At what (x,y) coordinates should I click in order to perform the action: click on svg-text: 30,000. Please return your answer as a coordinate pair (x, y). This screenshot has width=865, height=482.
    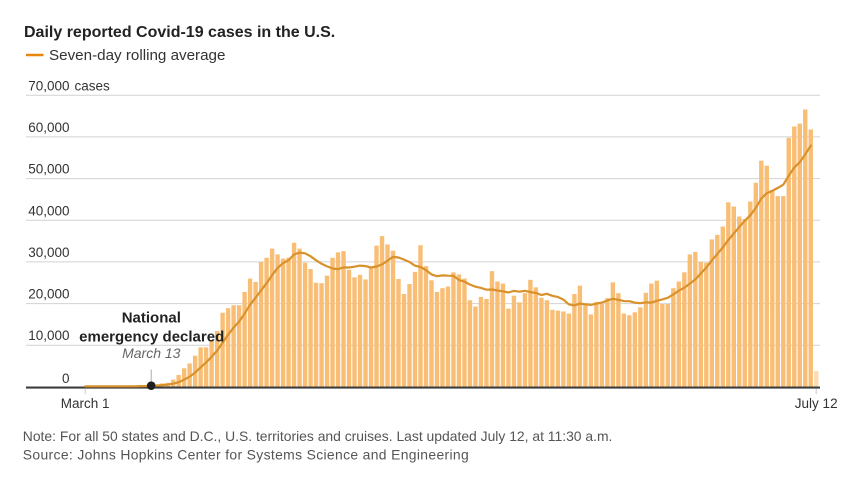
    Looking at the image, I should click on (48, 252).